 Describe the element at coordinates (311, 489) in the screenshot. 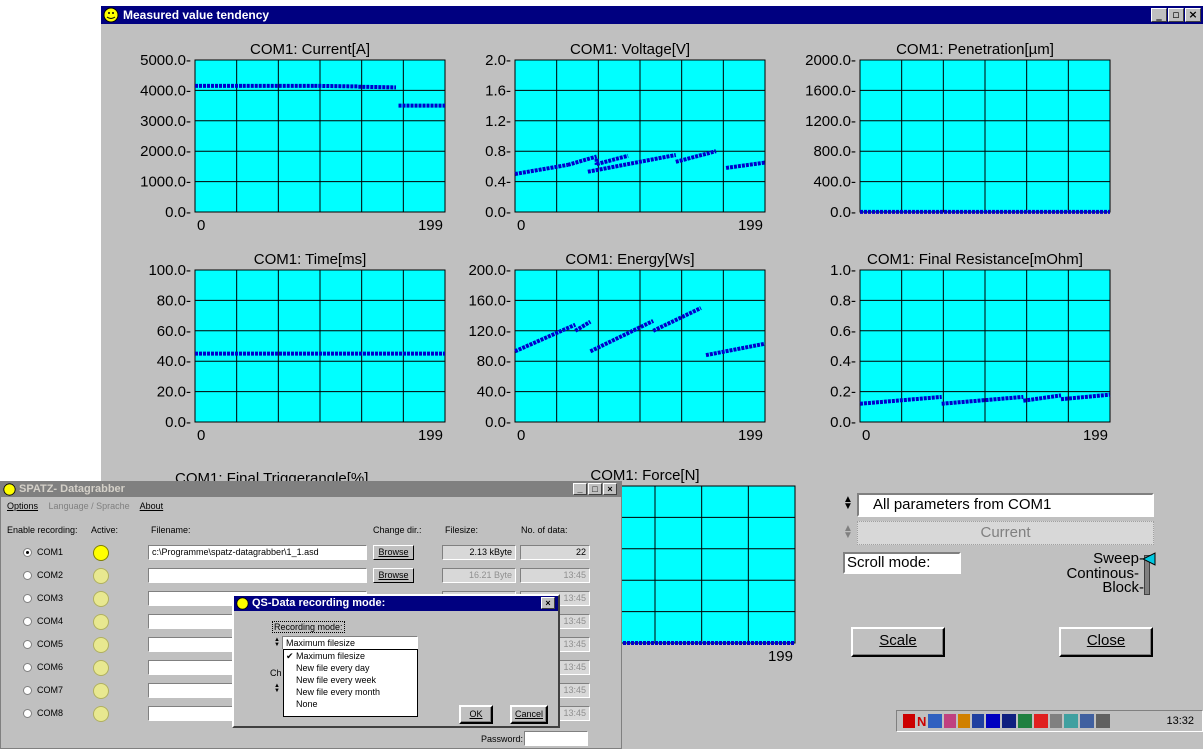

I see `datagrabber-title-bar: SPATZ- Datagrabber _ □ ×` at that location.